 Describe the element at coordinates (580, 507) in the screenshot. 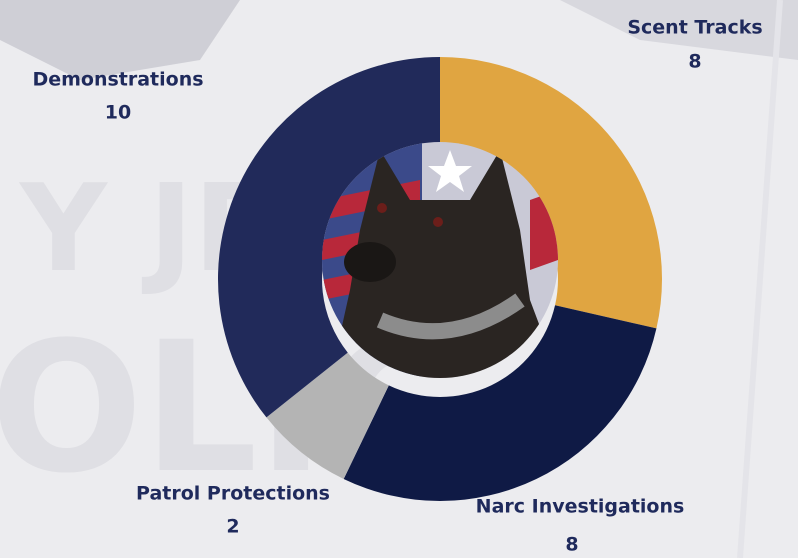

I see `slice-label: Narc Investigations` at that location.